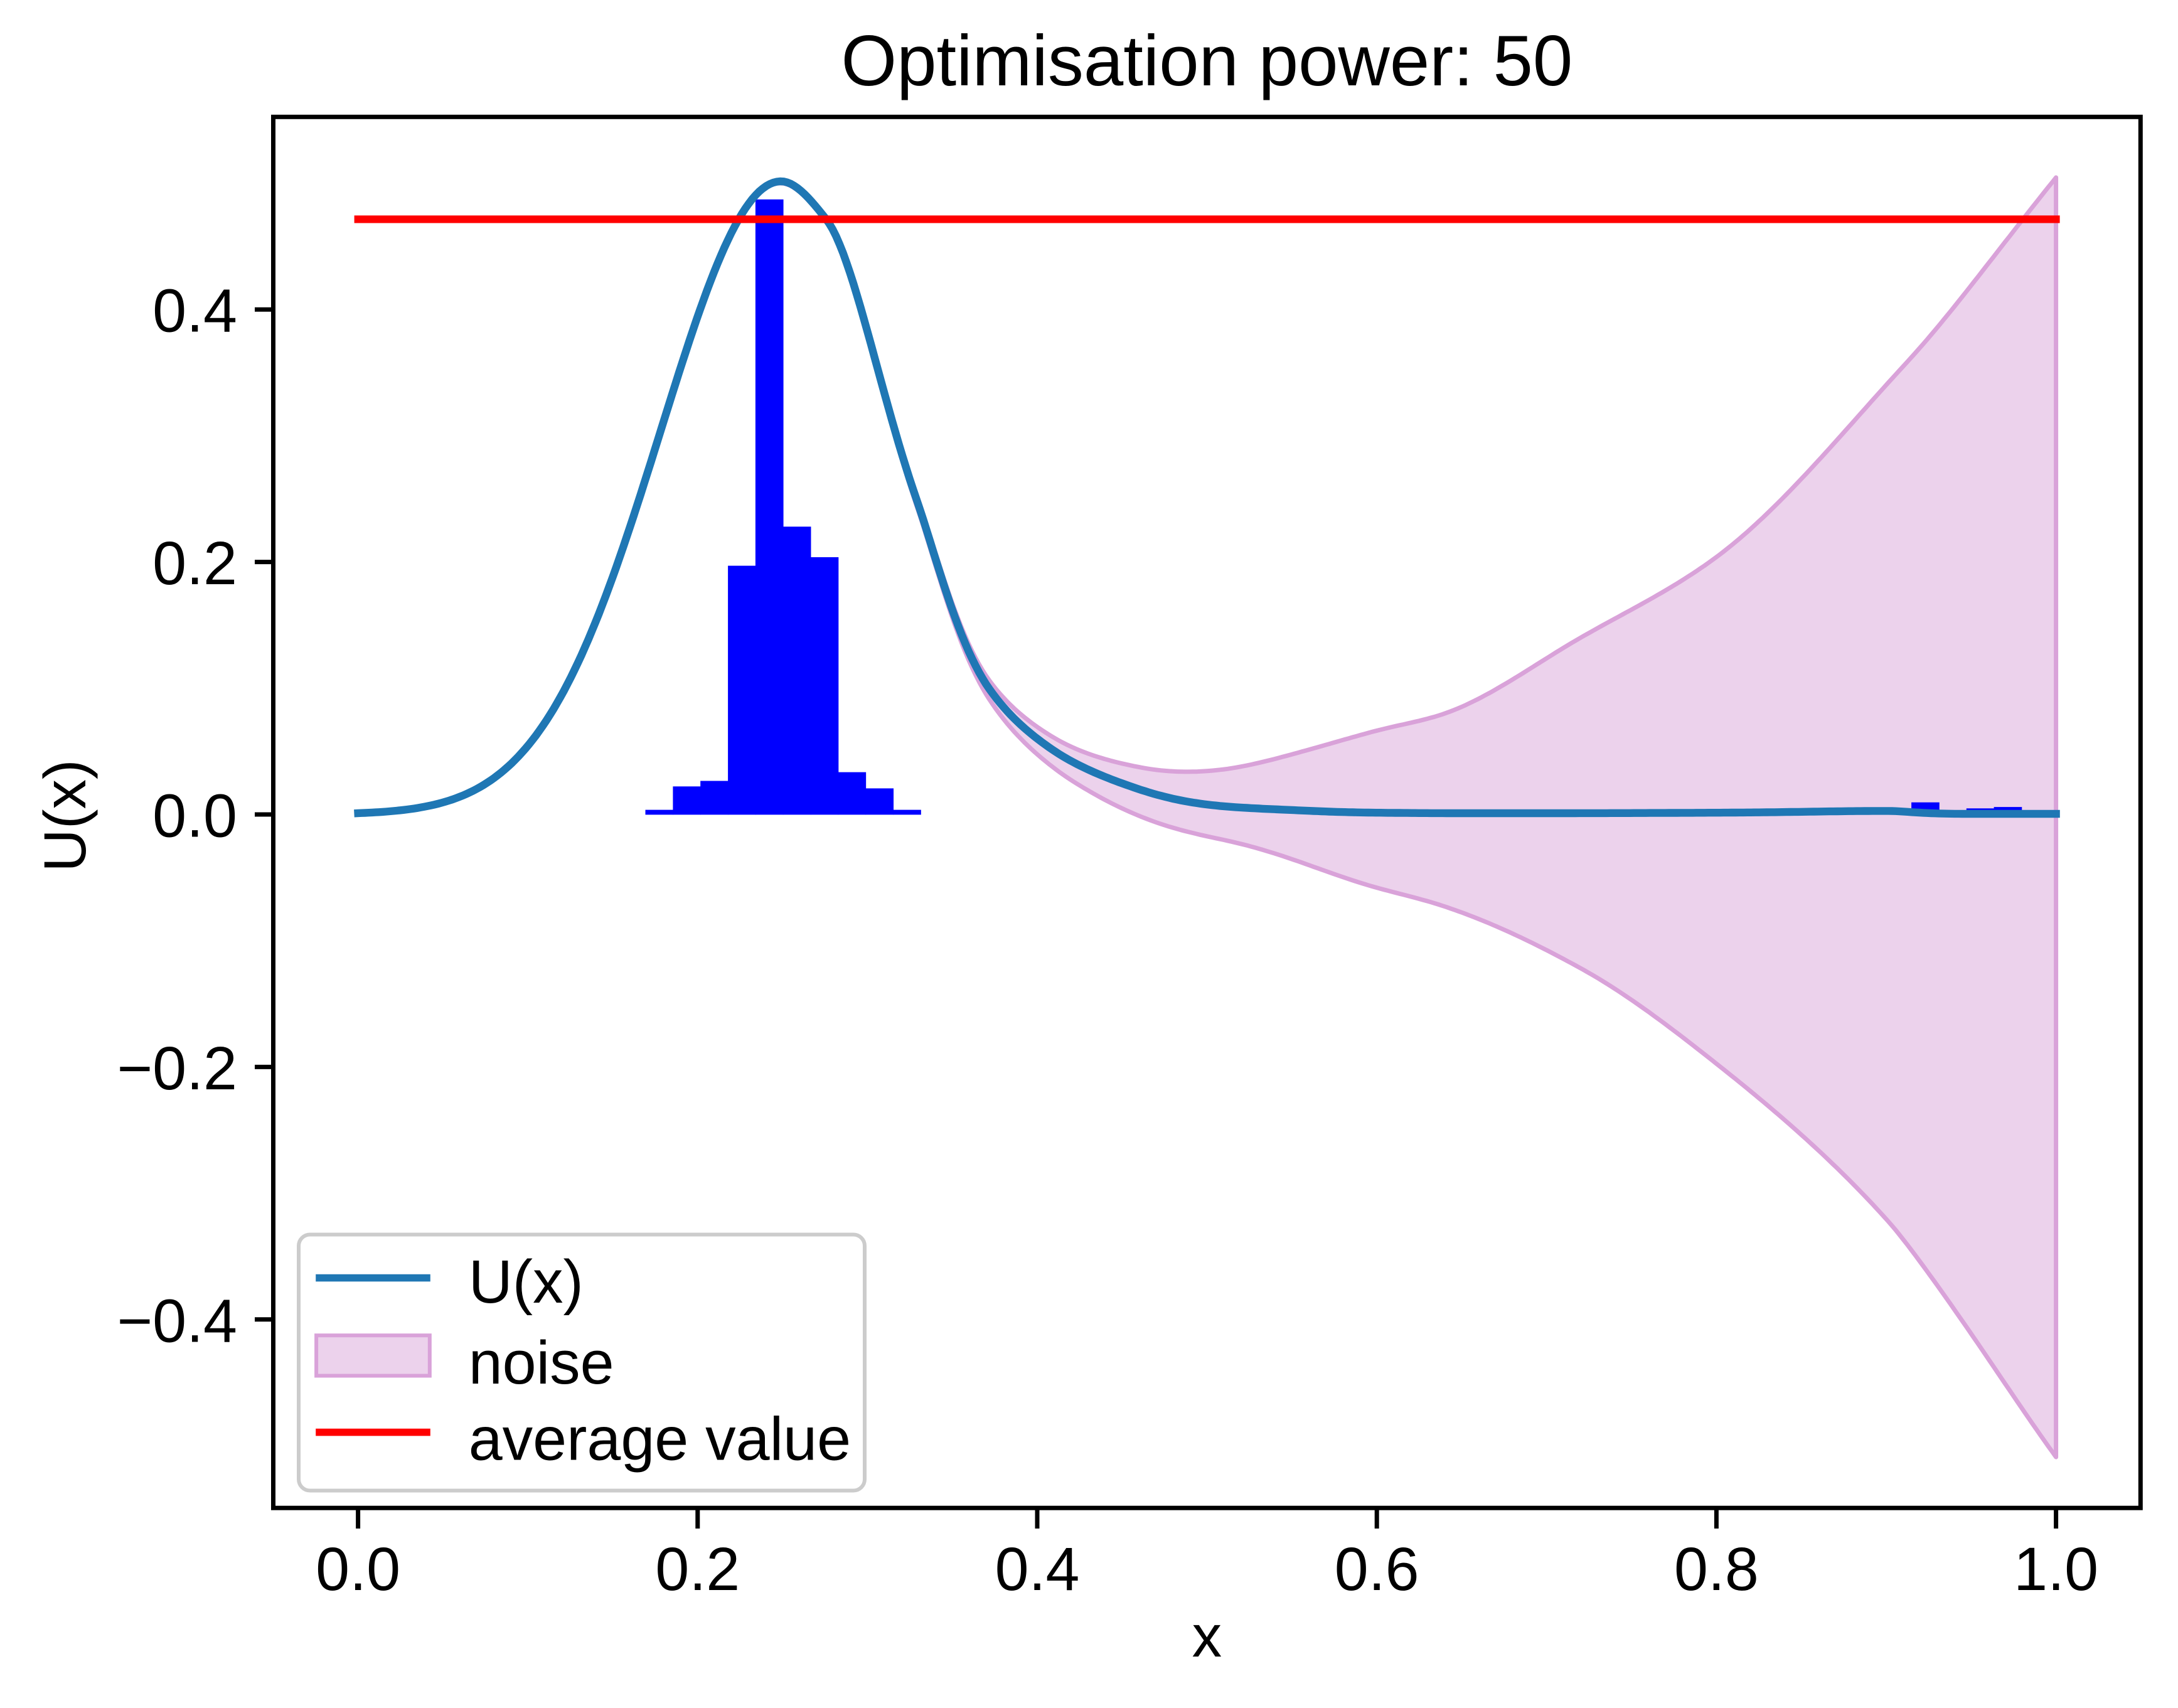 The height and width of the screenshot is (1708, 2178). I want to click on svg-text: 1.0, so click(2056, 1569).